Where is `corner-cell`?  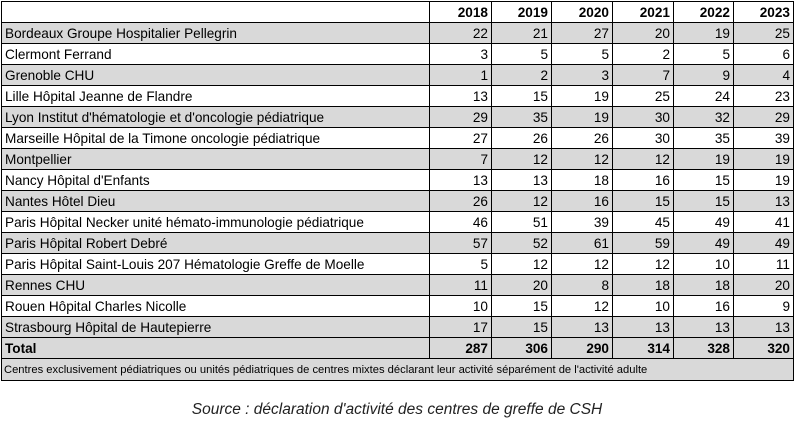
corner-cell is located at coordinates (215, 12).